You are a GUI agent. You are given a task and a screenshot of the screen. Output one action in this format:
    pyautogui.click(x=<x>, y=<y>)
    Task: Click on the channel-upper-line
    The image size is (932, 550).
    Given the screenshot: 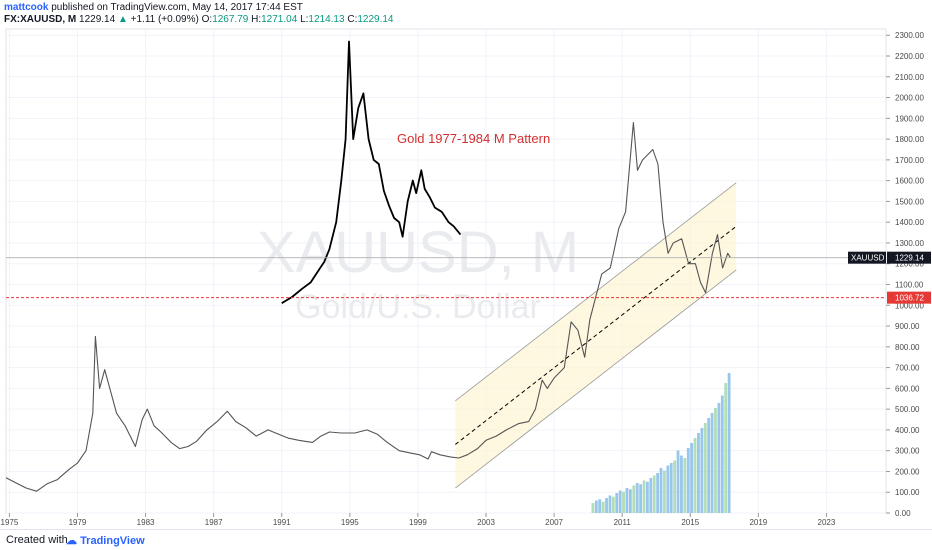 What is the action you would take?
    pyautogui.click(x=596, y=292)
    